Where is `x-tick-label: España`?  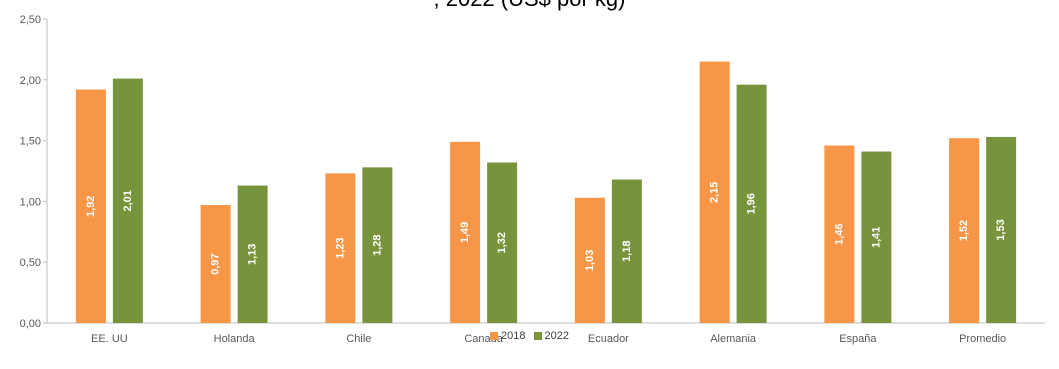 x-tick-label: España is located at coordinates (858, 339).